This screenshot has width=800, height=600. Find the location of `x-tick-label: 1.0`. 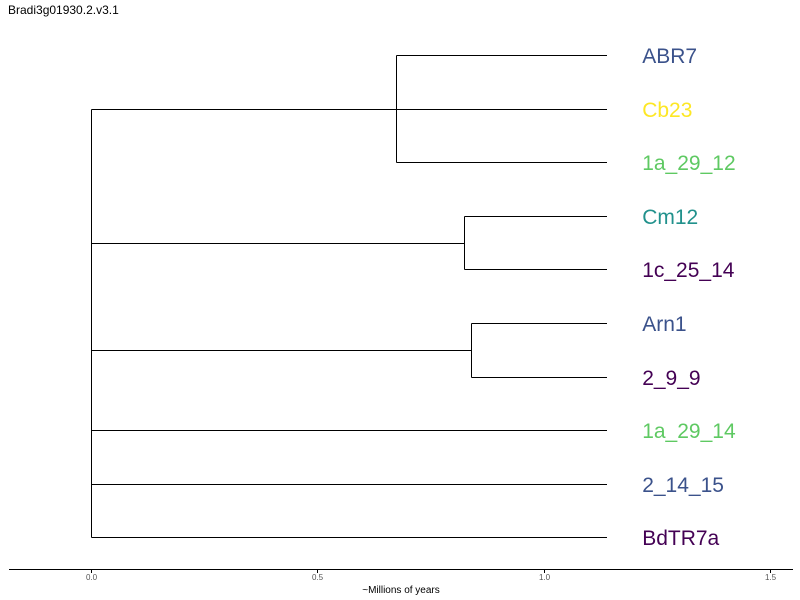

x-tick-label: 1.0 is located at coordinates (545, 577).